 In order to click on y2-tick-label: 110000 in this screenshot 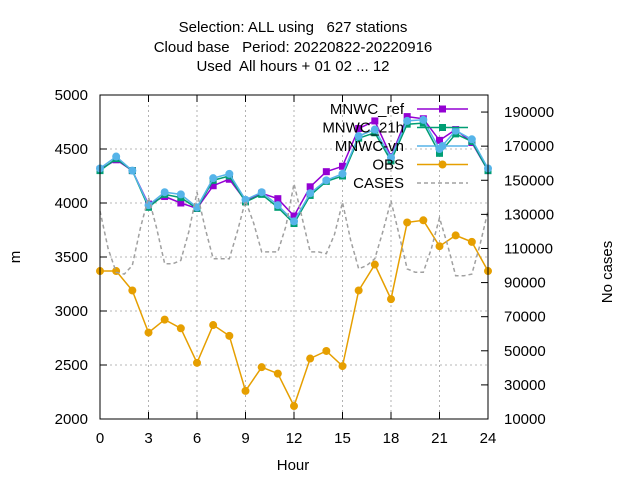, I will do `click(528, 248)`.